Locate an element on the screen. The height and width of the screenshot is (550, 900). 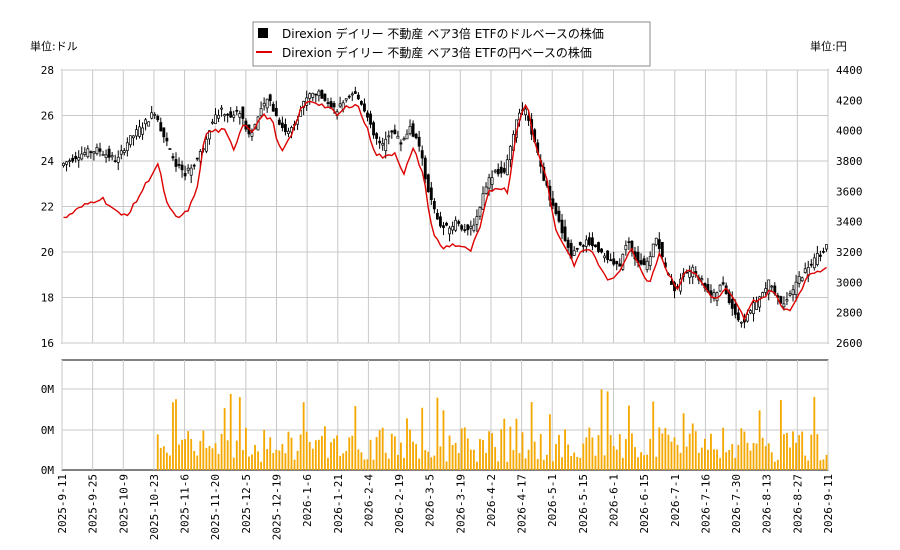
x-tick-label: 2026-4-17 is located at coordinates (522, 504).